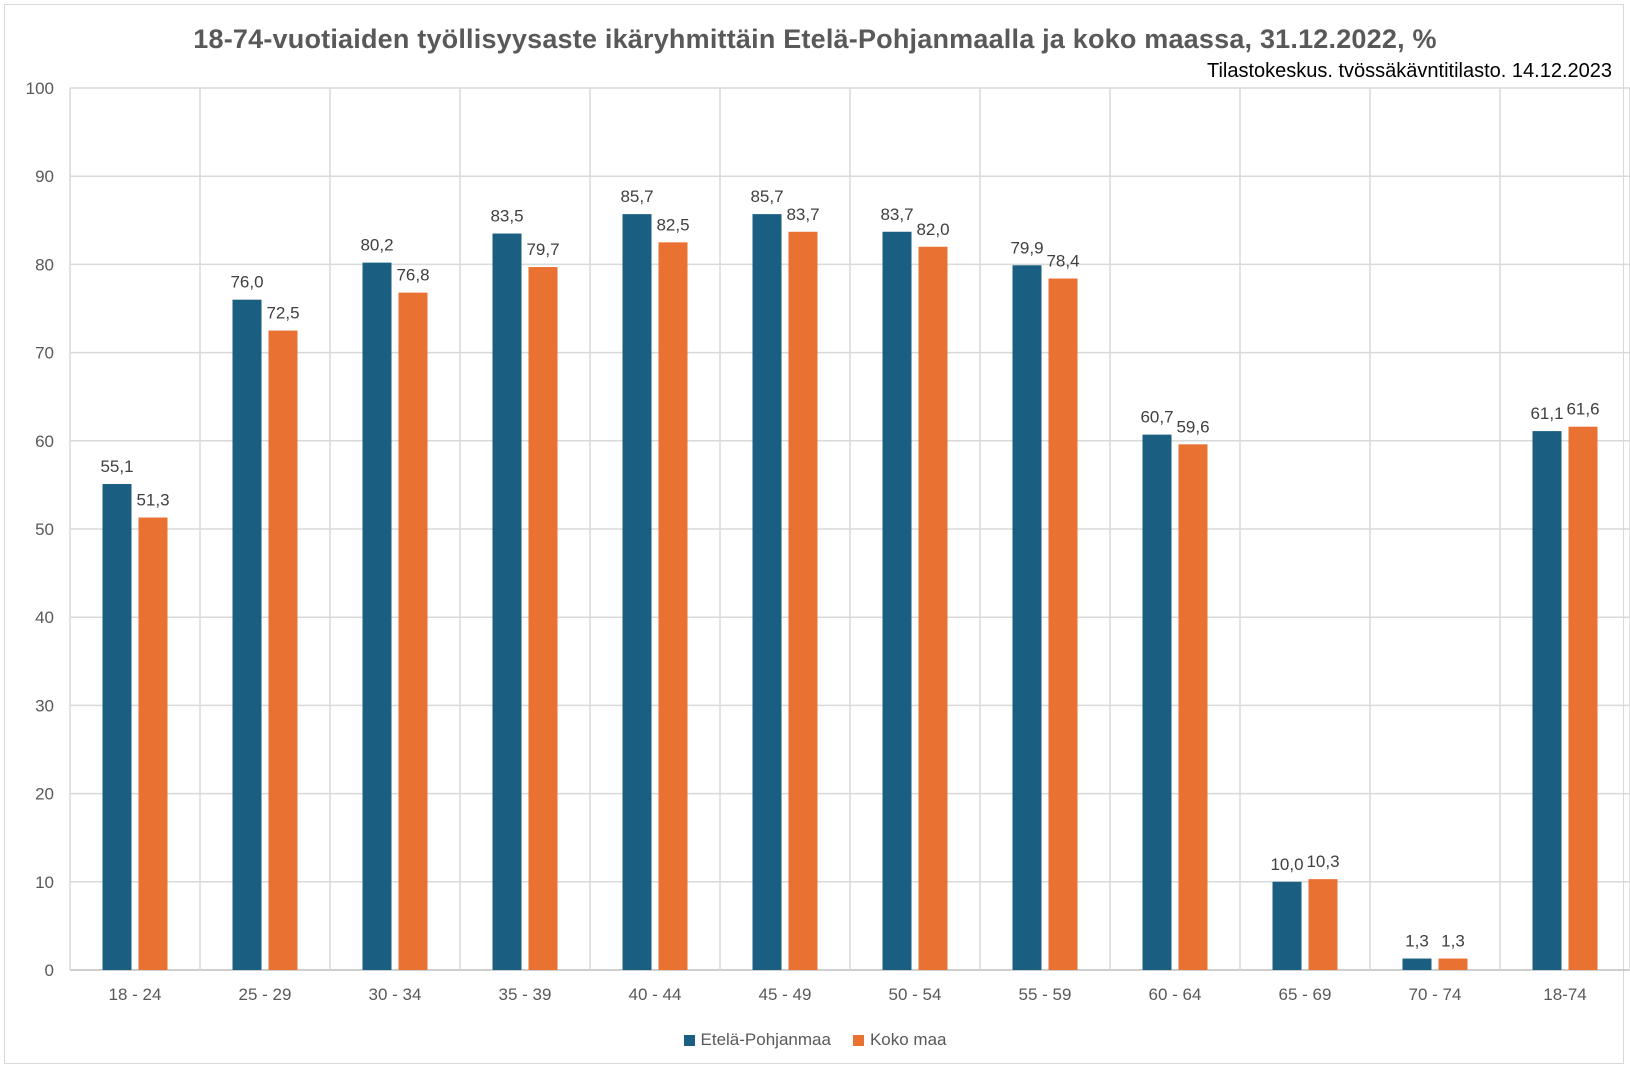  Describe the element at coordinates (1305, 994) in the screenshot. I see `x-tick-label: 65 - 69` at that location.